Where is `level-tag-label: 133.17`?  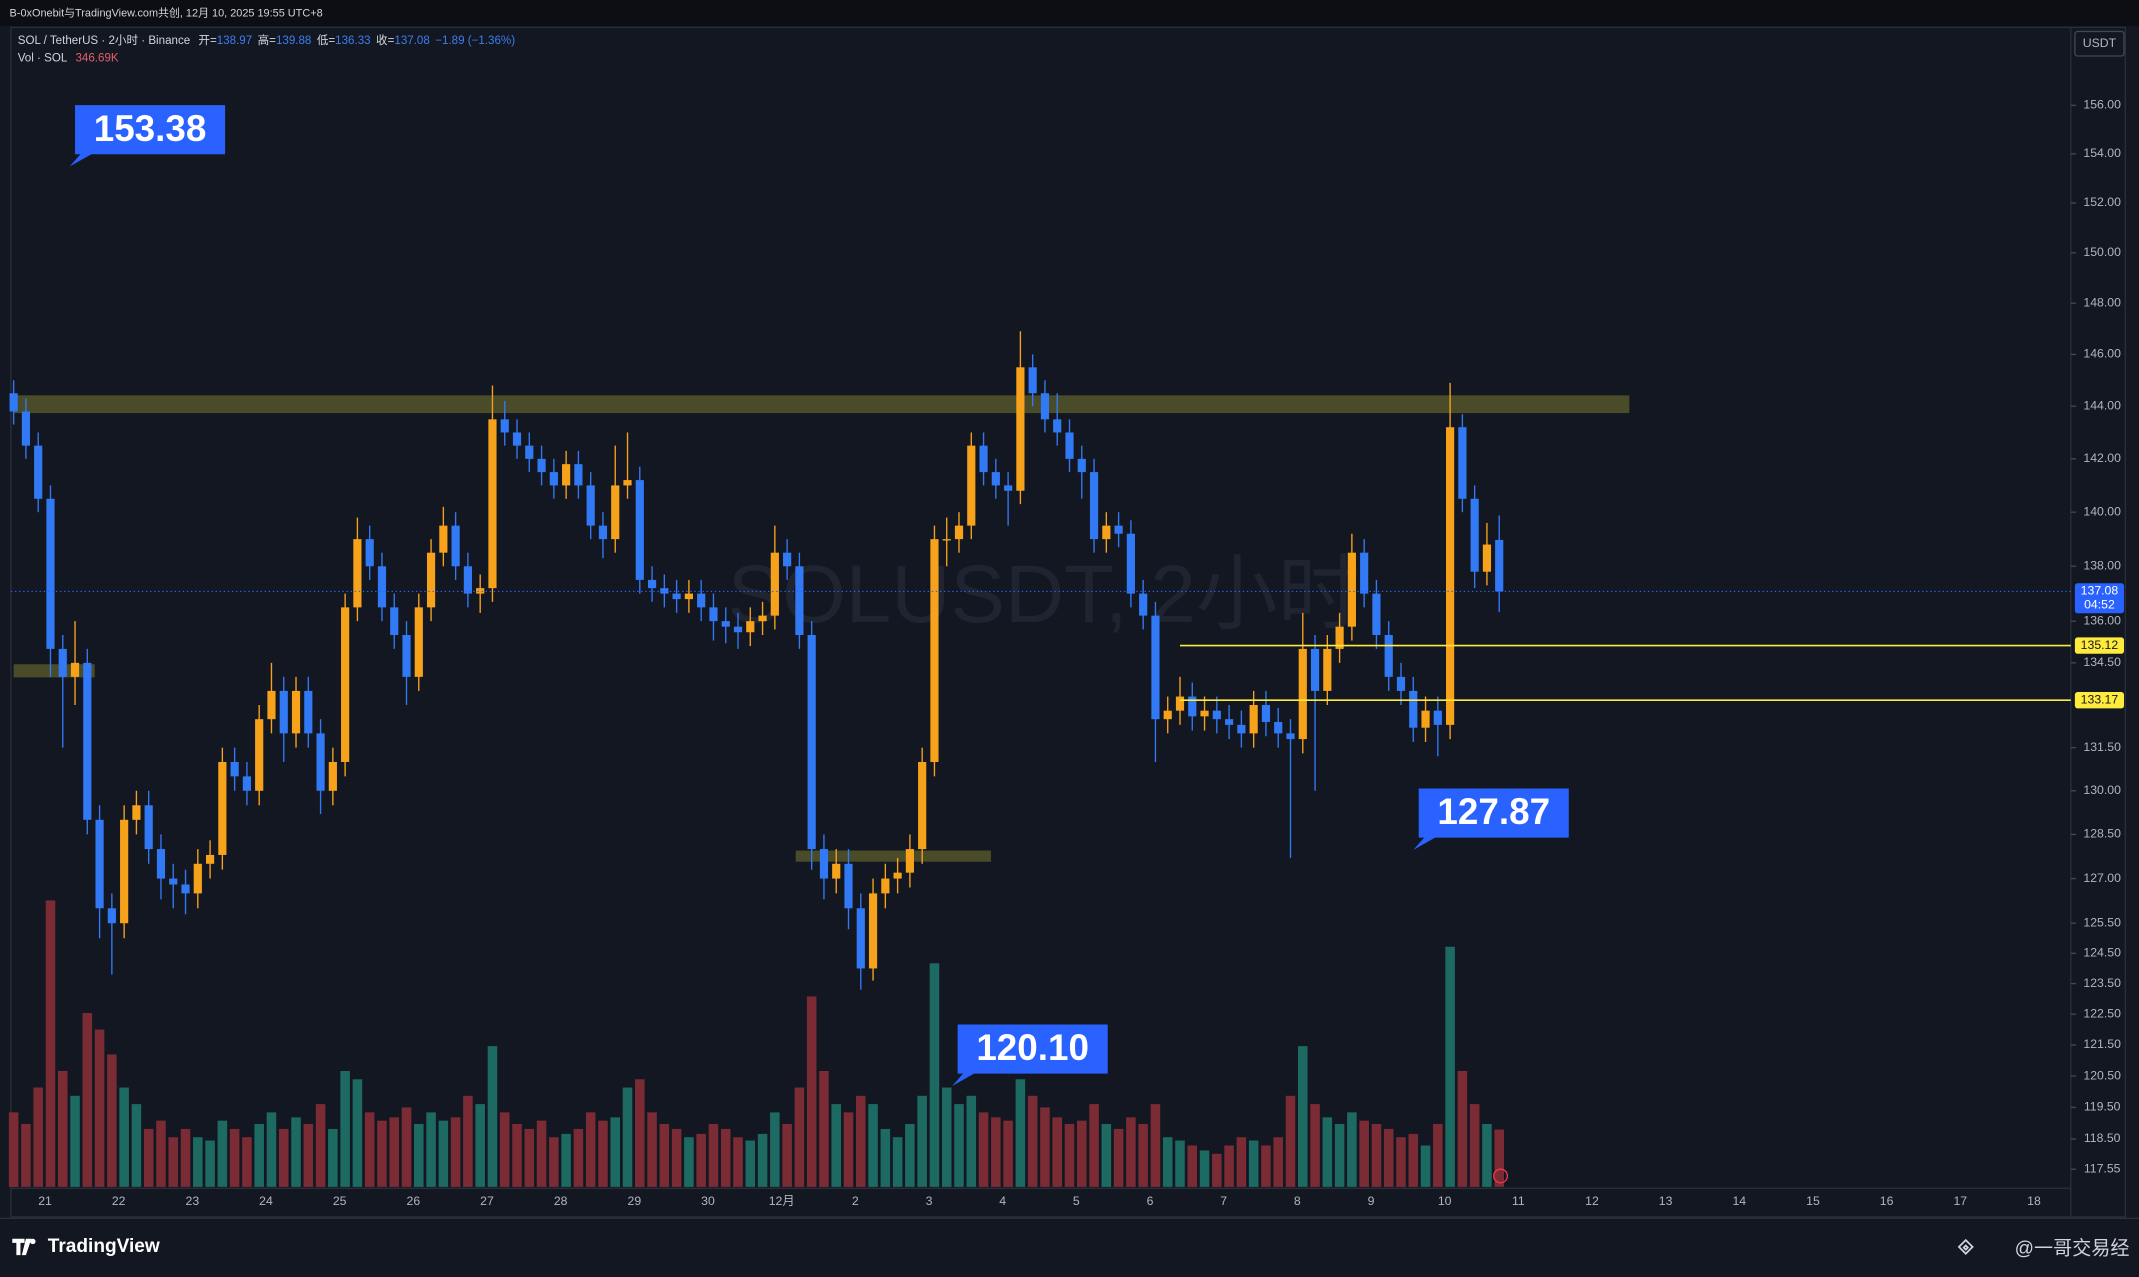 level-tag-label: 133.17 is located at coordinates (2100, 699).